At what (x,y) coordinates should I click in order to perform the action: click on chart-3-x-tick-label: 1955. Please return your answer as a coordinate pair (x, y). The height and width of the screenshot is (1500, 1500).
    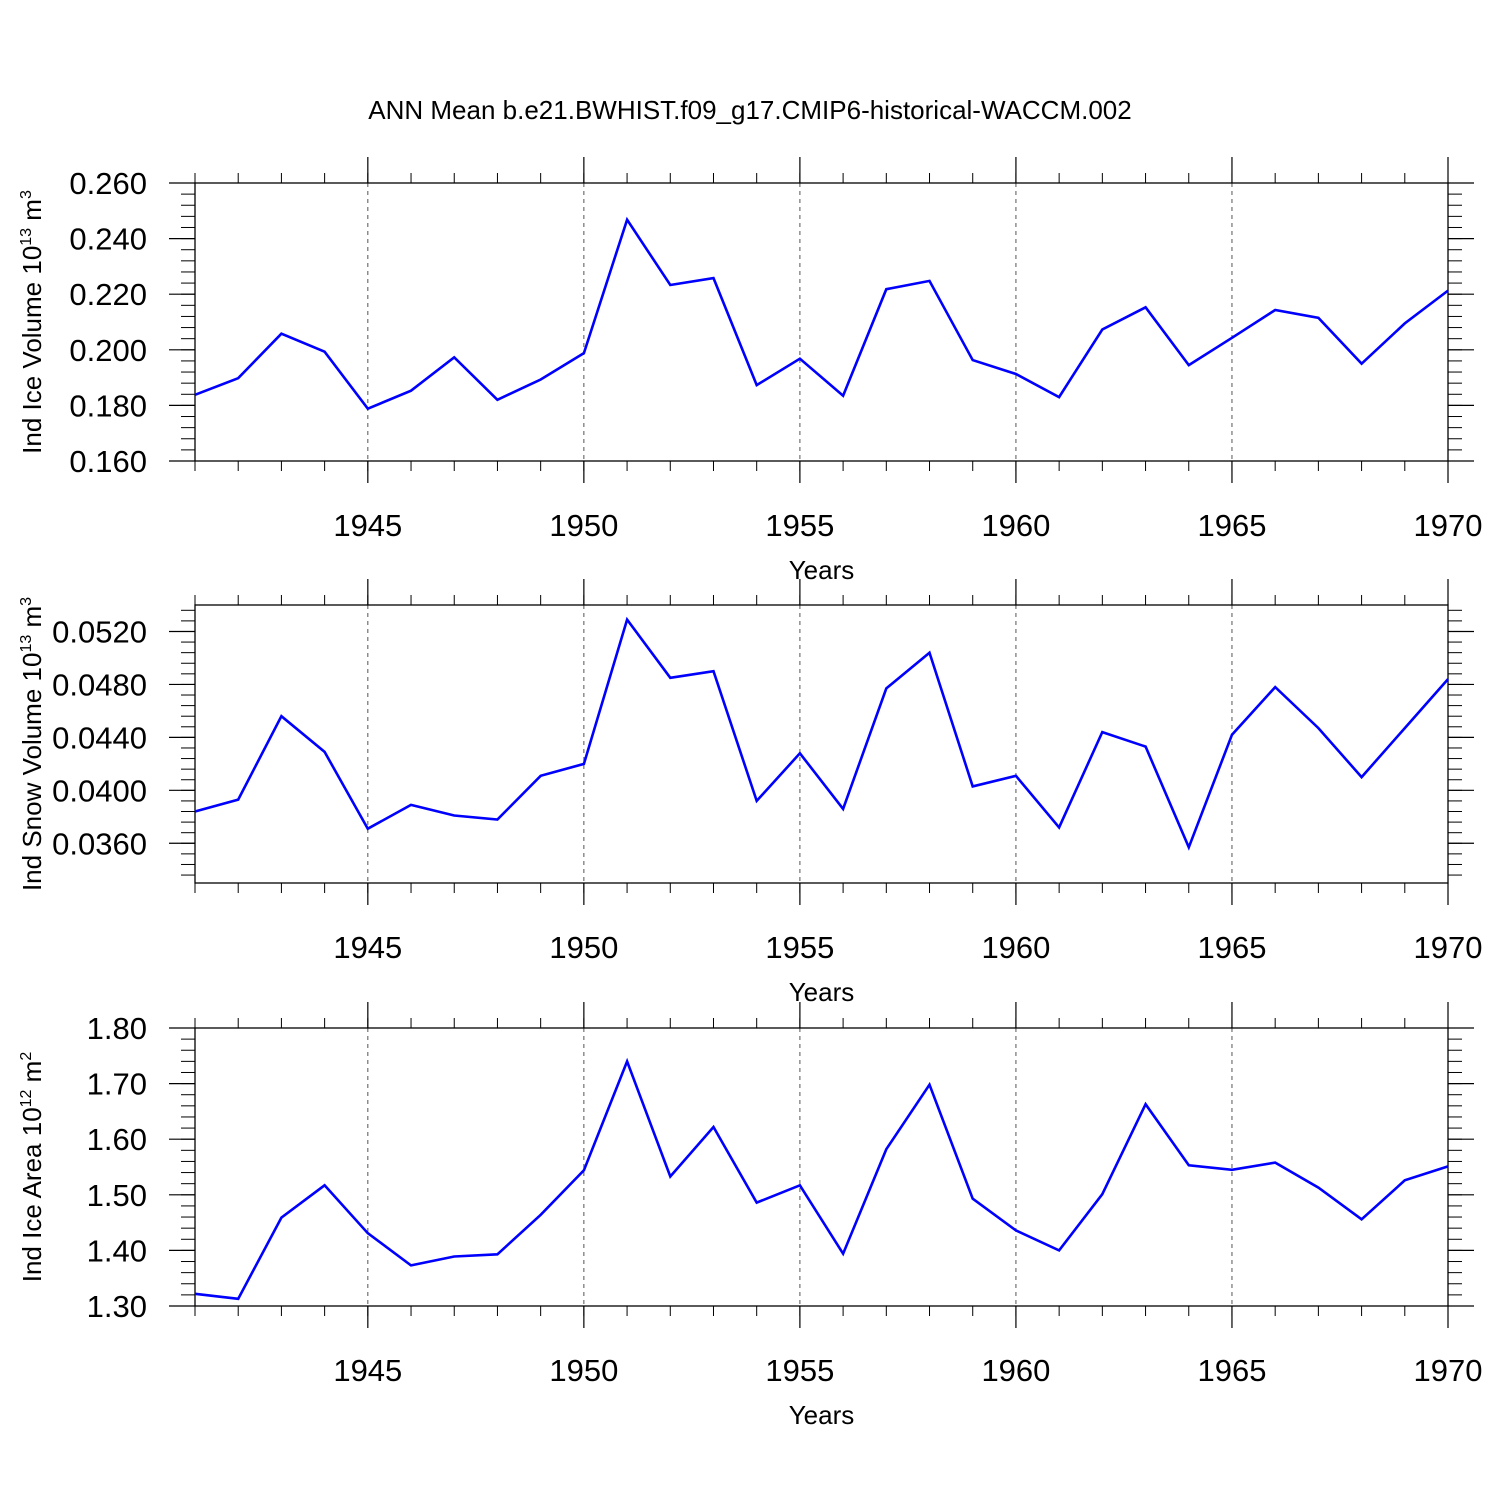
    Looking at the image, I should click on (799, 1370).